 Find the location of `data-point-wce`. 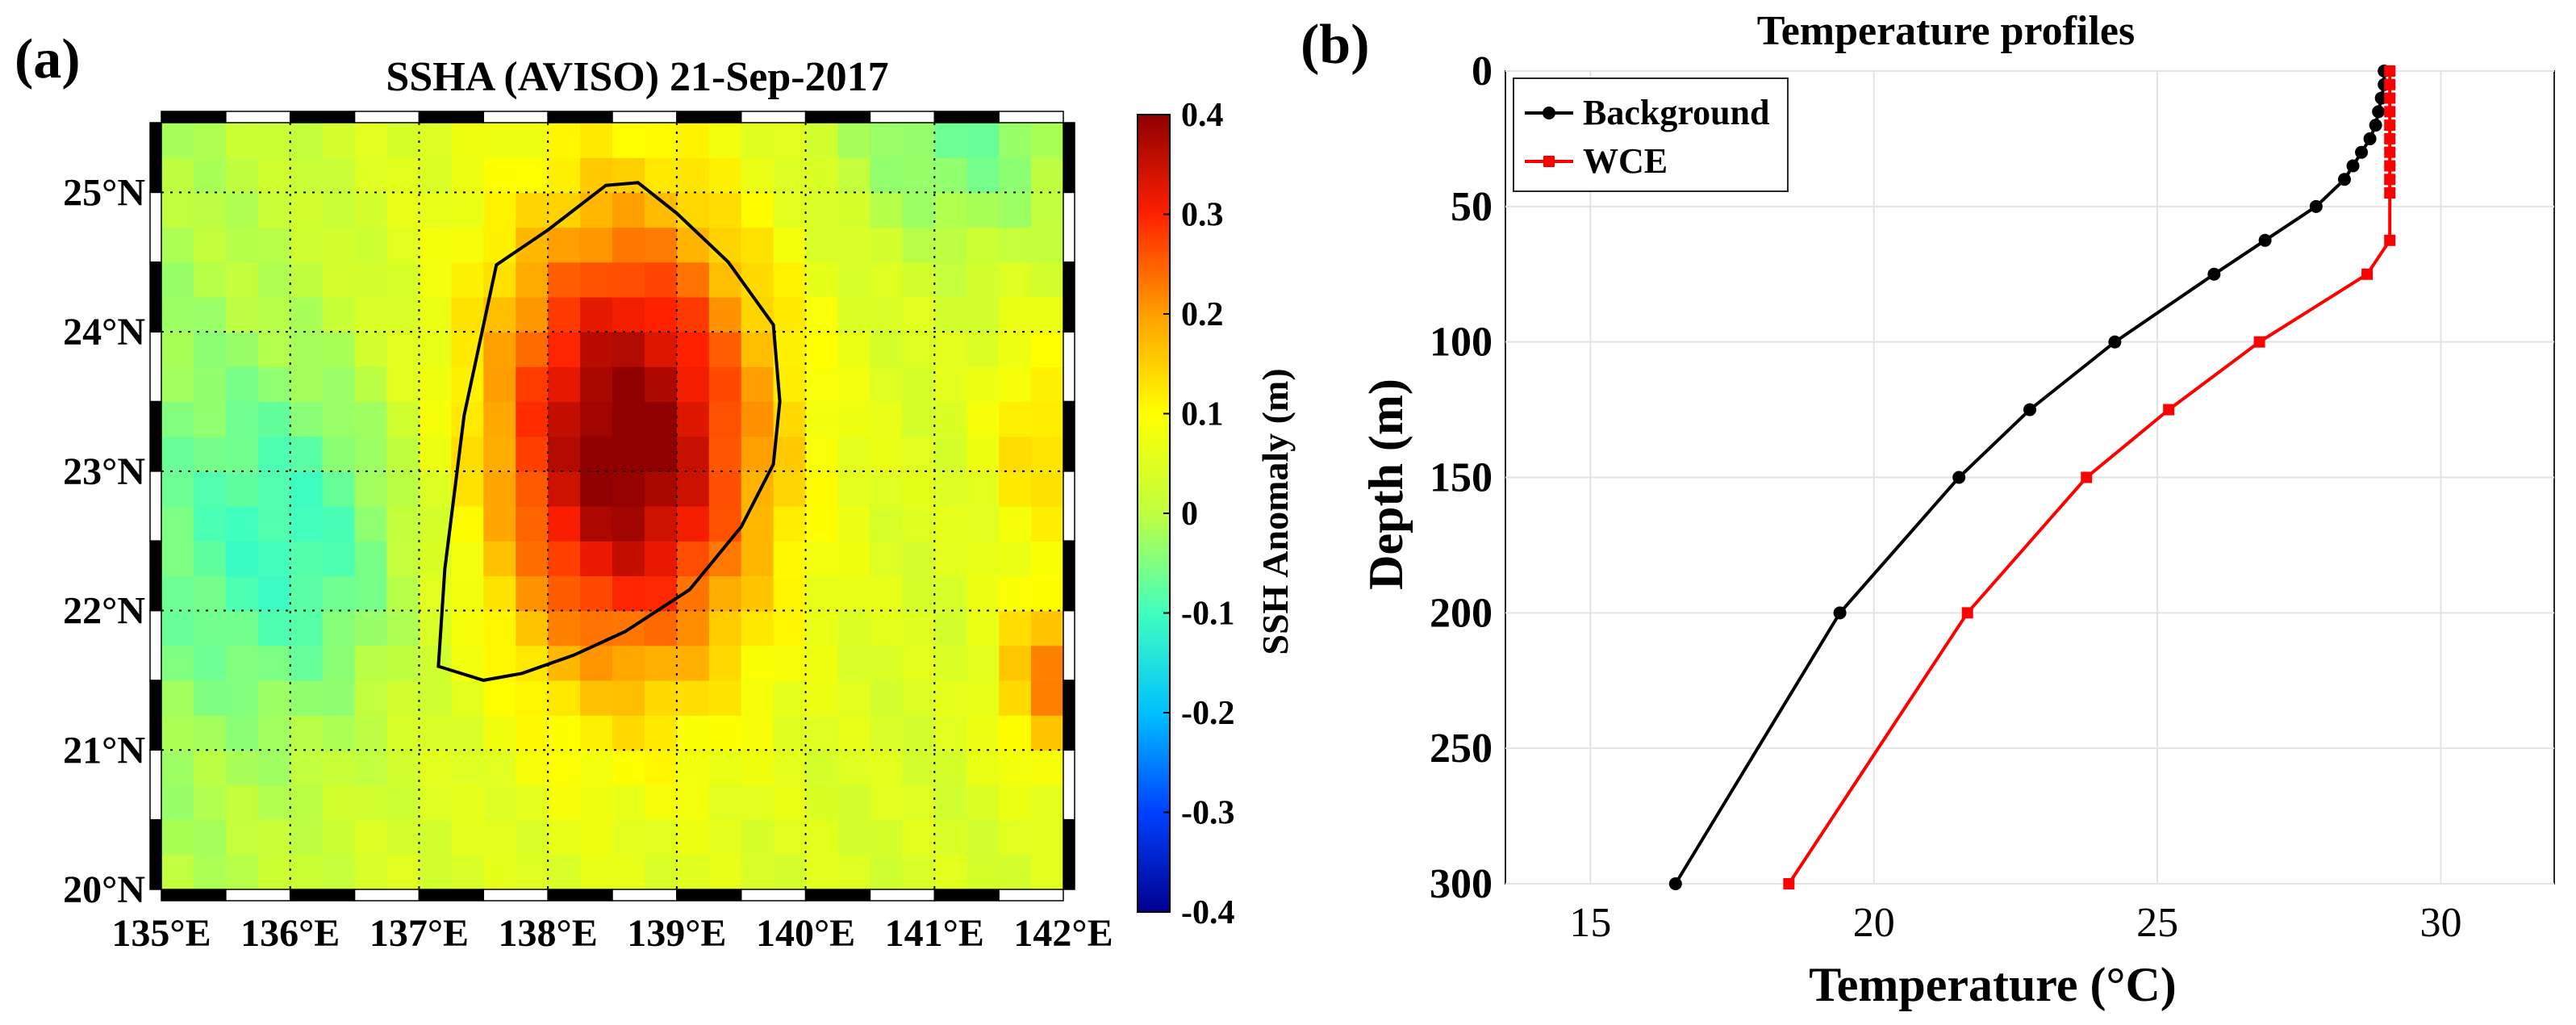

data-point-wce is located at coordinates (1967, 613).